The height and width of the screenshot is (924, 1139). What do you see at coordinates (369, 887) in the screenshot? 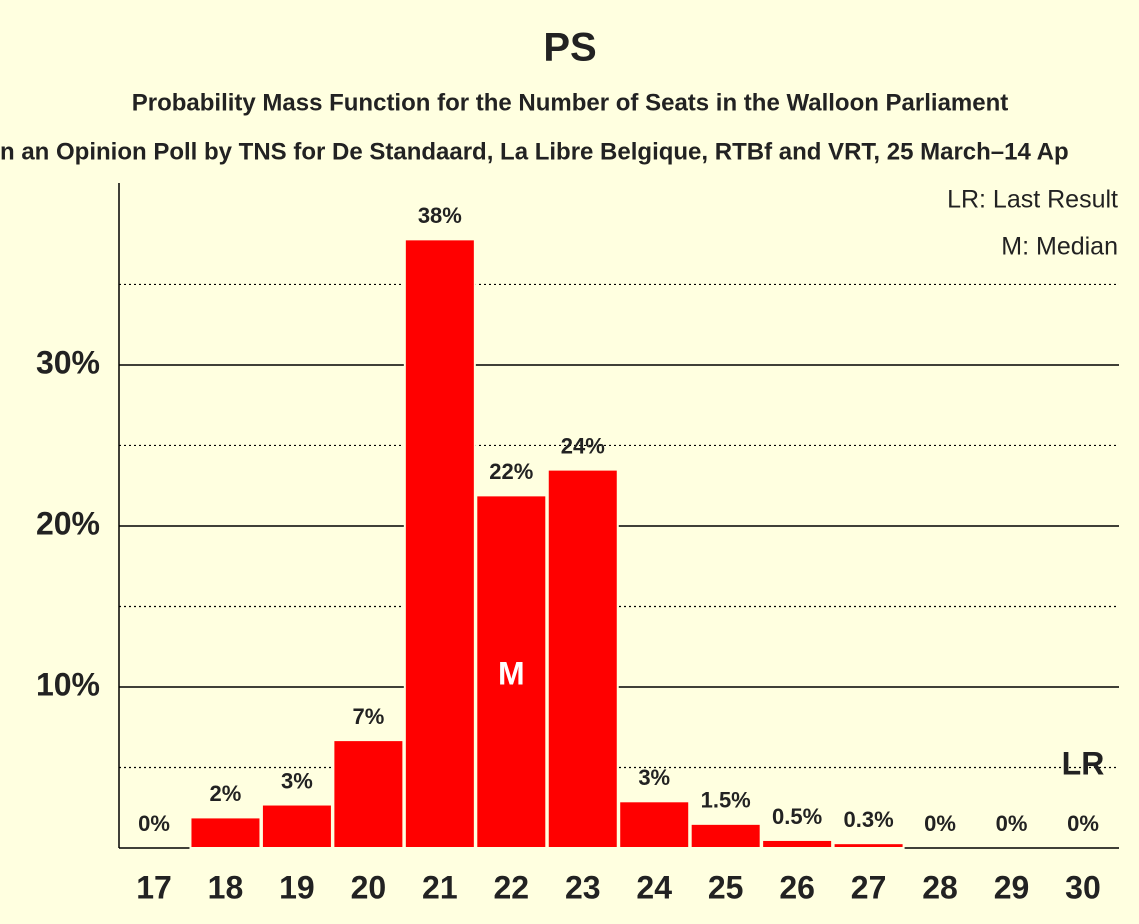
I see `x-tick-label: 20` at bounding box center [369, 887].